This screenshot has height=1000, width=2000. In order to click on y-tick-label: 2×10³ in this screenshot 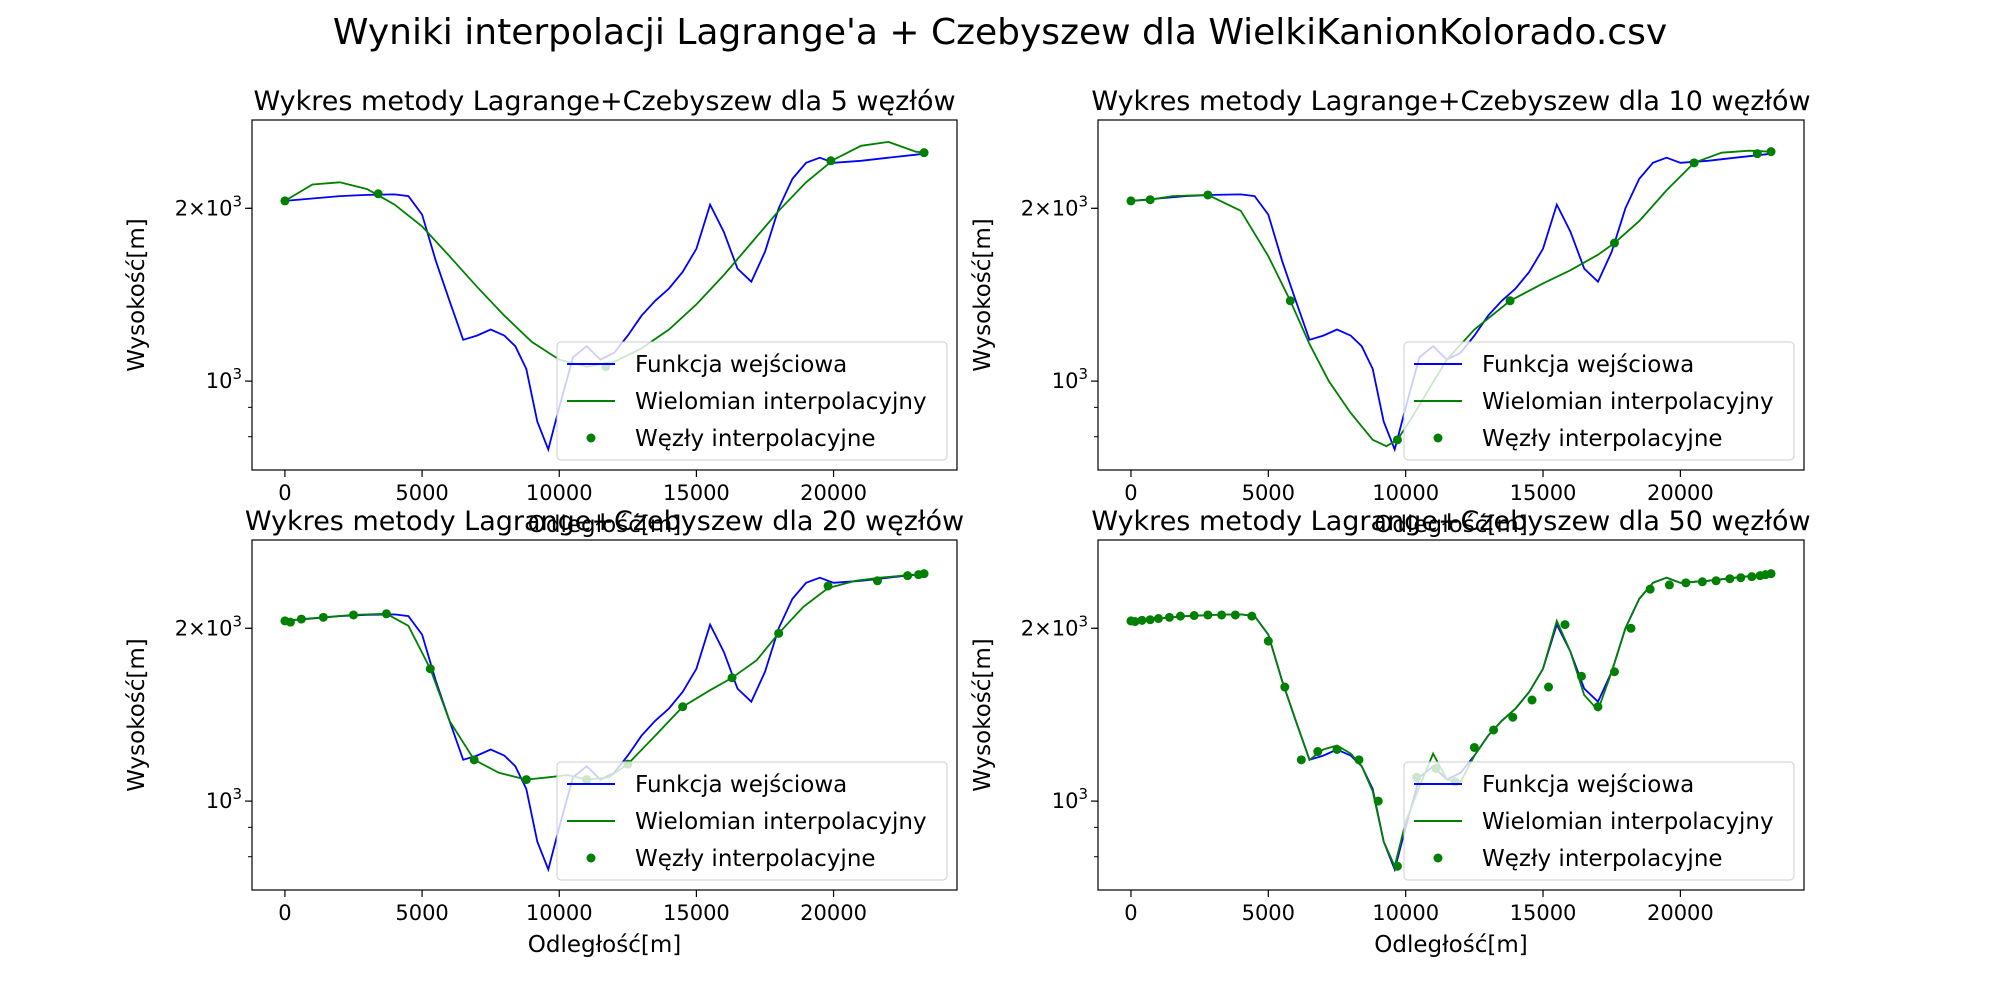, I will do `click(208, 206)`.